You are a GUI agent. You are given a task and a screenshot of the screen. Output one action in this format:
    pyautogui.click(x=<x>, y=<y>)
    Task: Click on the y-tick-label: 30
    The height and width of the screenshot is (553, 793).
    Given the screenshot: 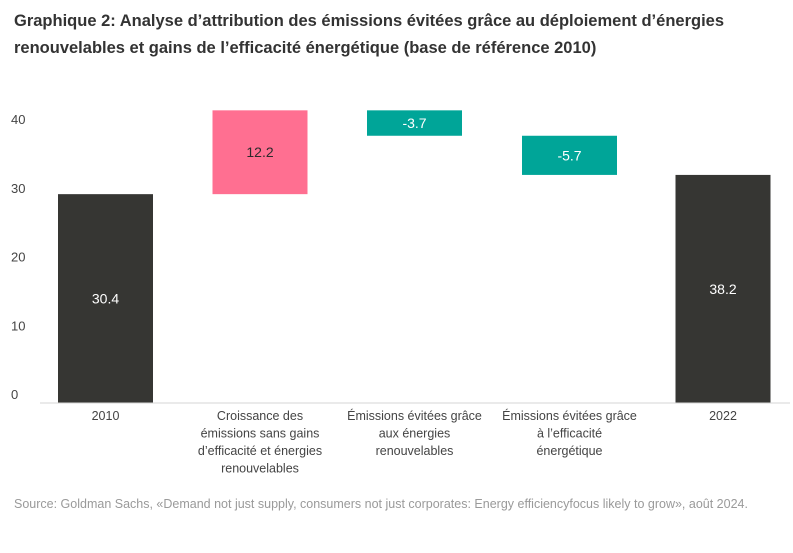 What is the action you would take?
    pyautogui.click(x=18, y=188)
    